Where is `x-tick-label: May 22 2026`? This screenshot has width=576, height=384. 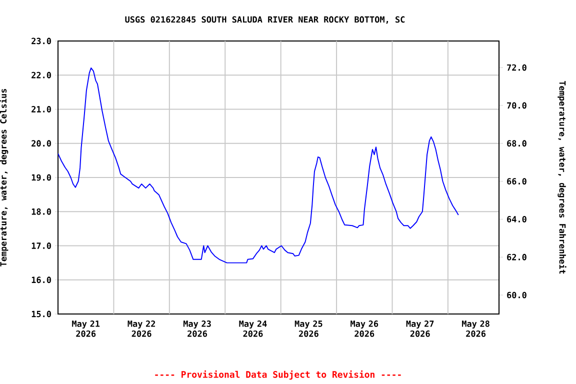 x-tick-label: May 22 2026 is located at coordinates (142, 328).